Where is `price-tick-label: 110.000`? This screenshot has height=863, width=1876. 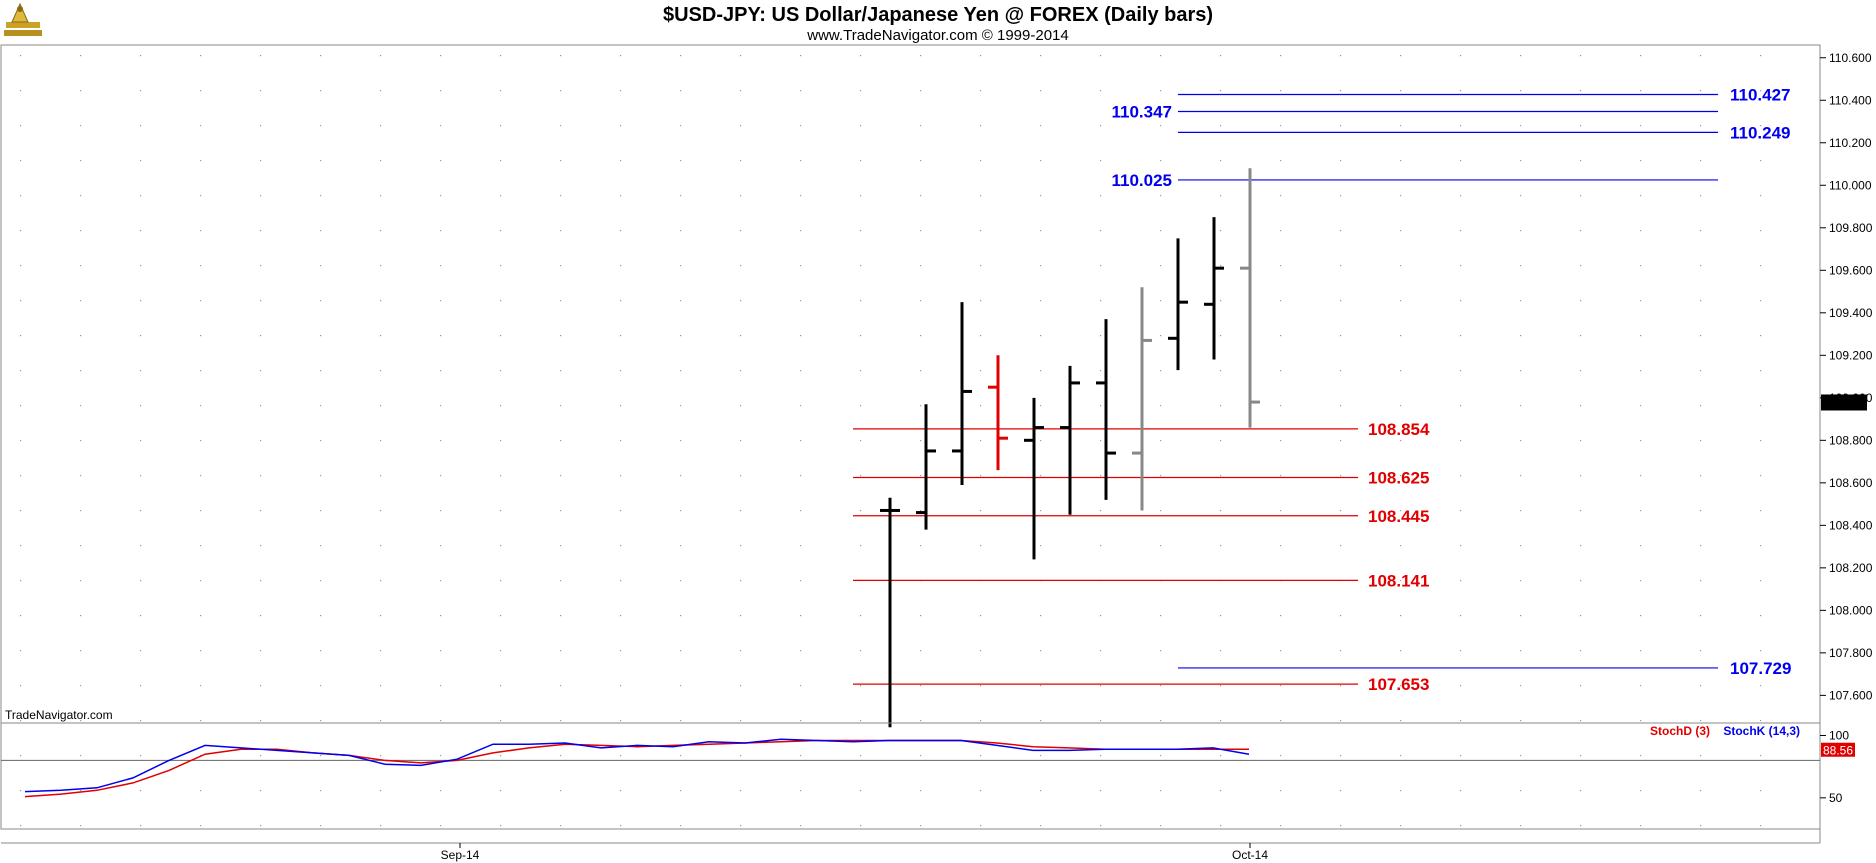 price-tick-label: 110.000 is located at coordinates (1850, 185).